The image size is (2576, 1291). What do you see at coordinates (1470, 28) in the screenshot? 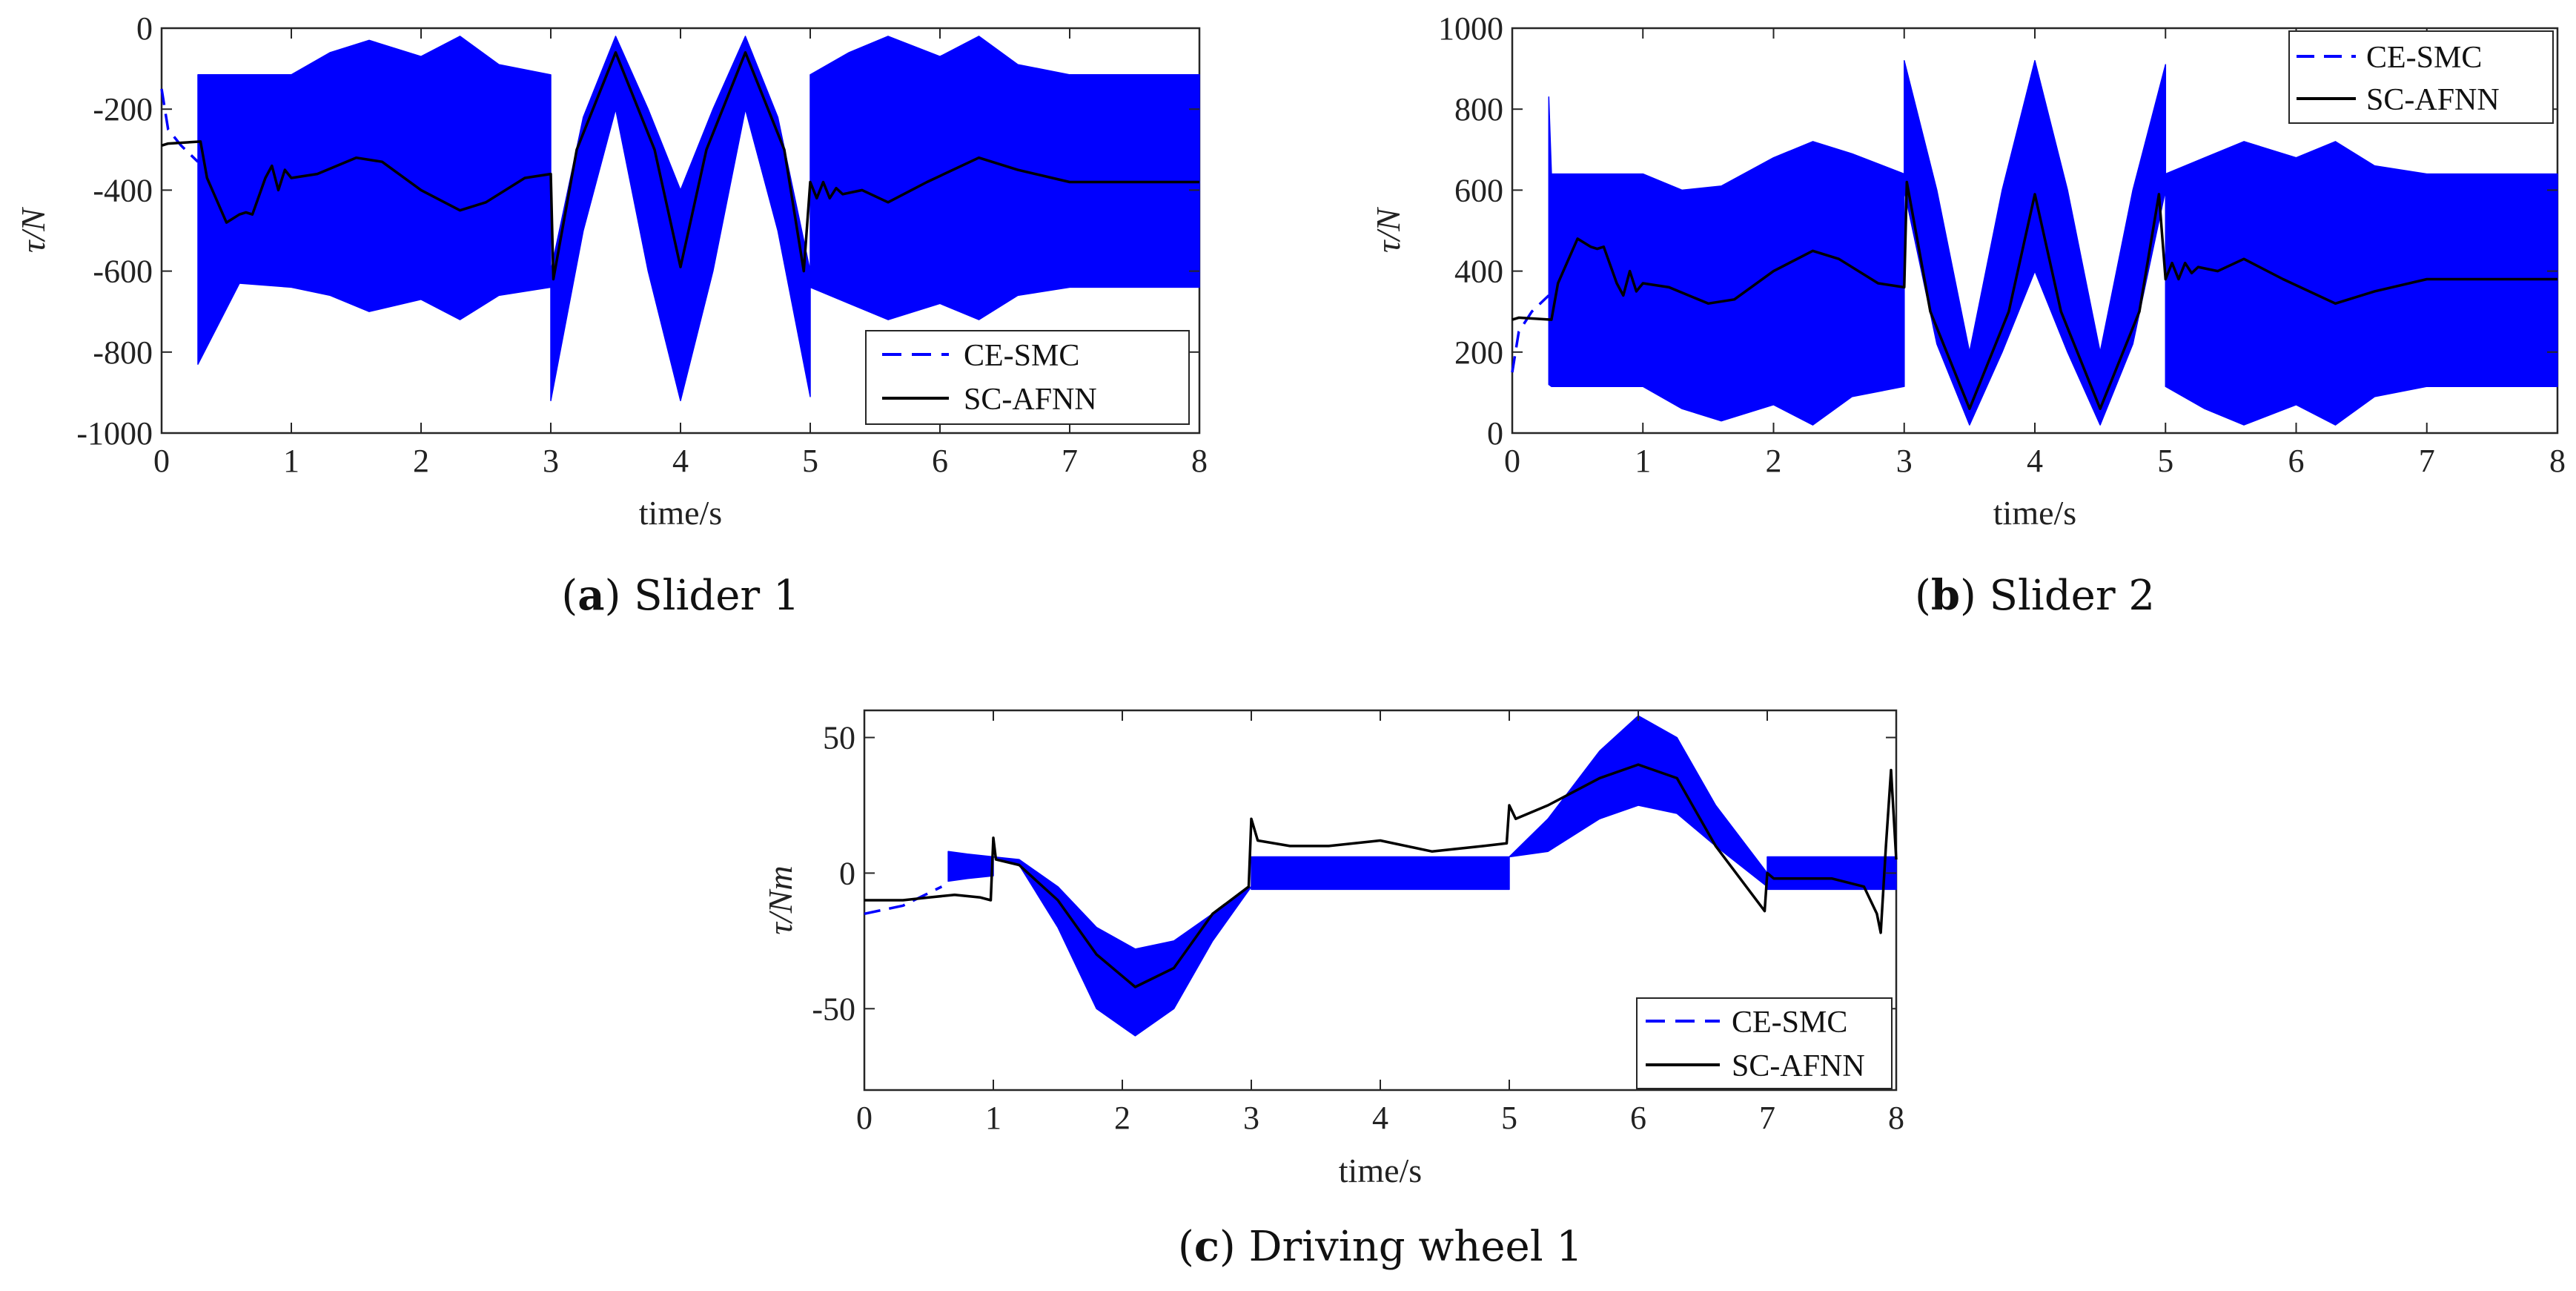
I see `y-tick-label-b-5: 1000` at bounding box center [1470, 28].